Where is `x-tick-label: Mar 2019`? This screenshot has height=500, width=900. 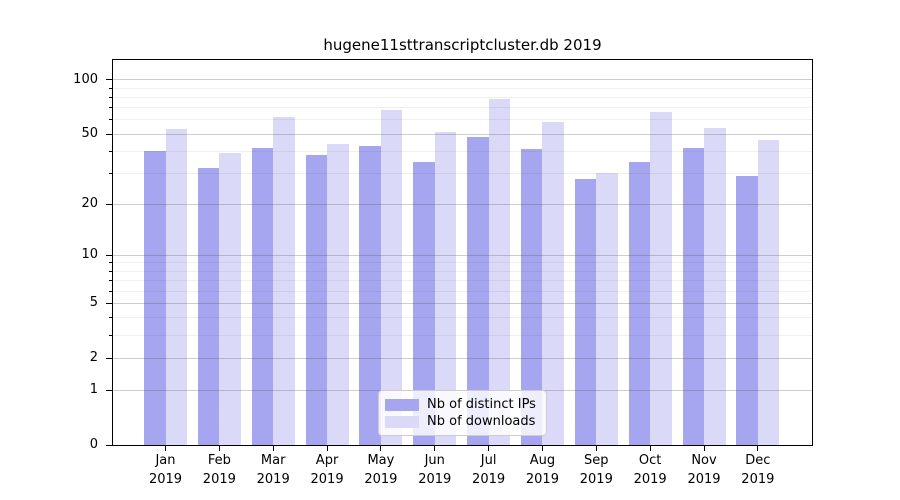 x-tick-label: Mar 2019 is located at coordinates (273, 470).